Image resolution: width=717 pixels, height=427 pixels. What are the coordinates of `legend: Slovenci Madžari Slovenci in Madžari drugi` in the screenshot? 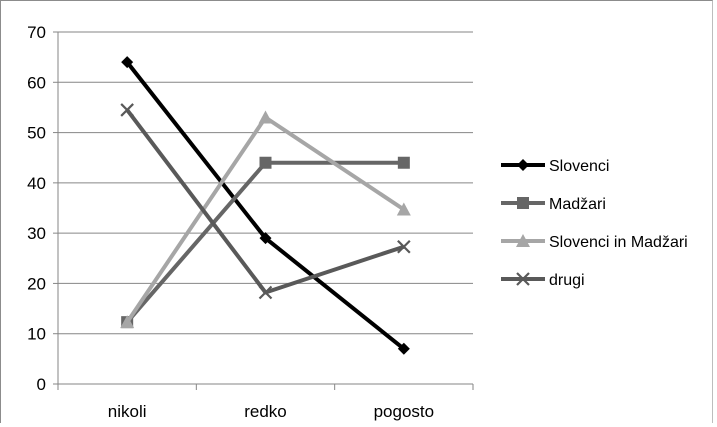 It's located at (594, 223).